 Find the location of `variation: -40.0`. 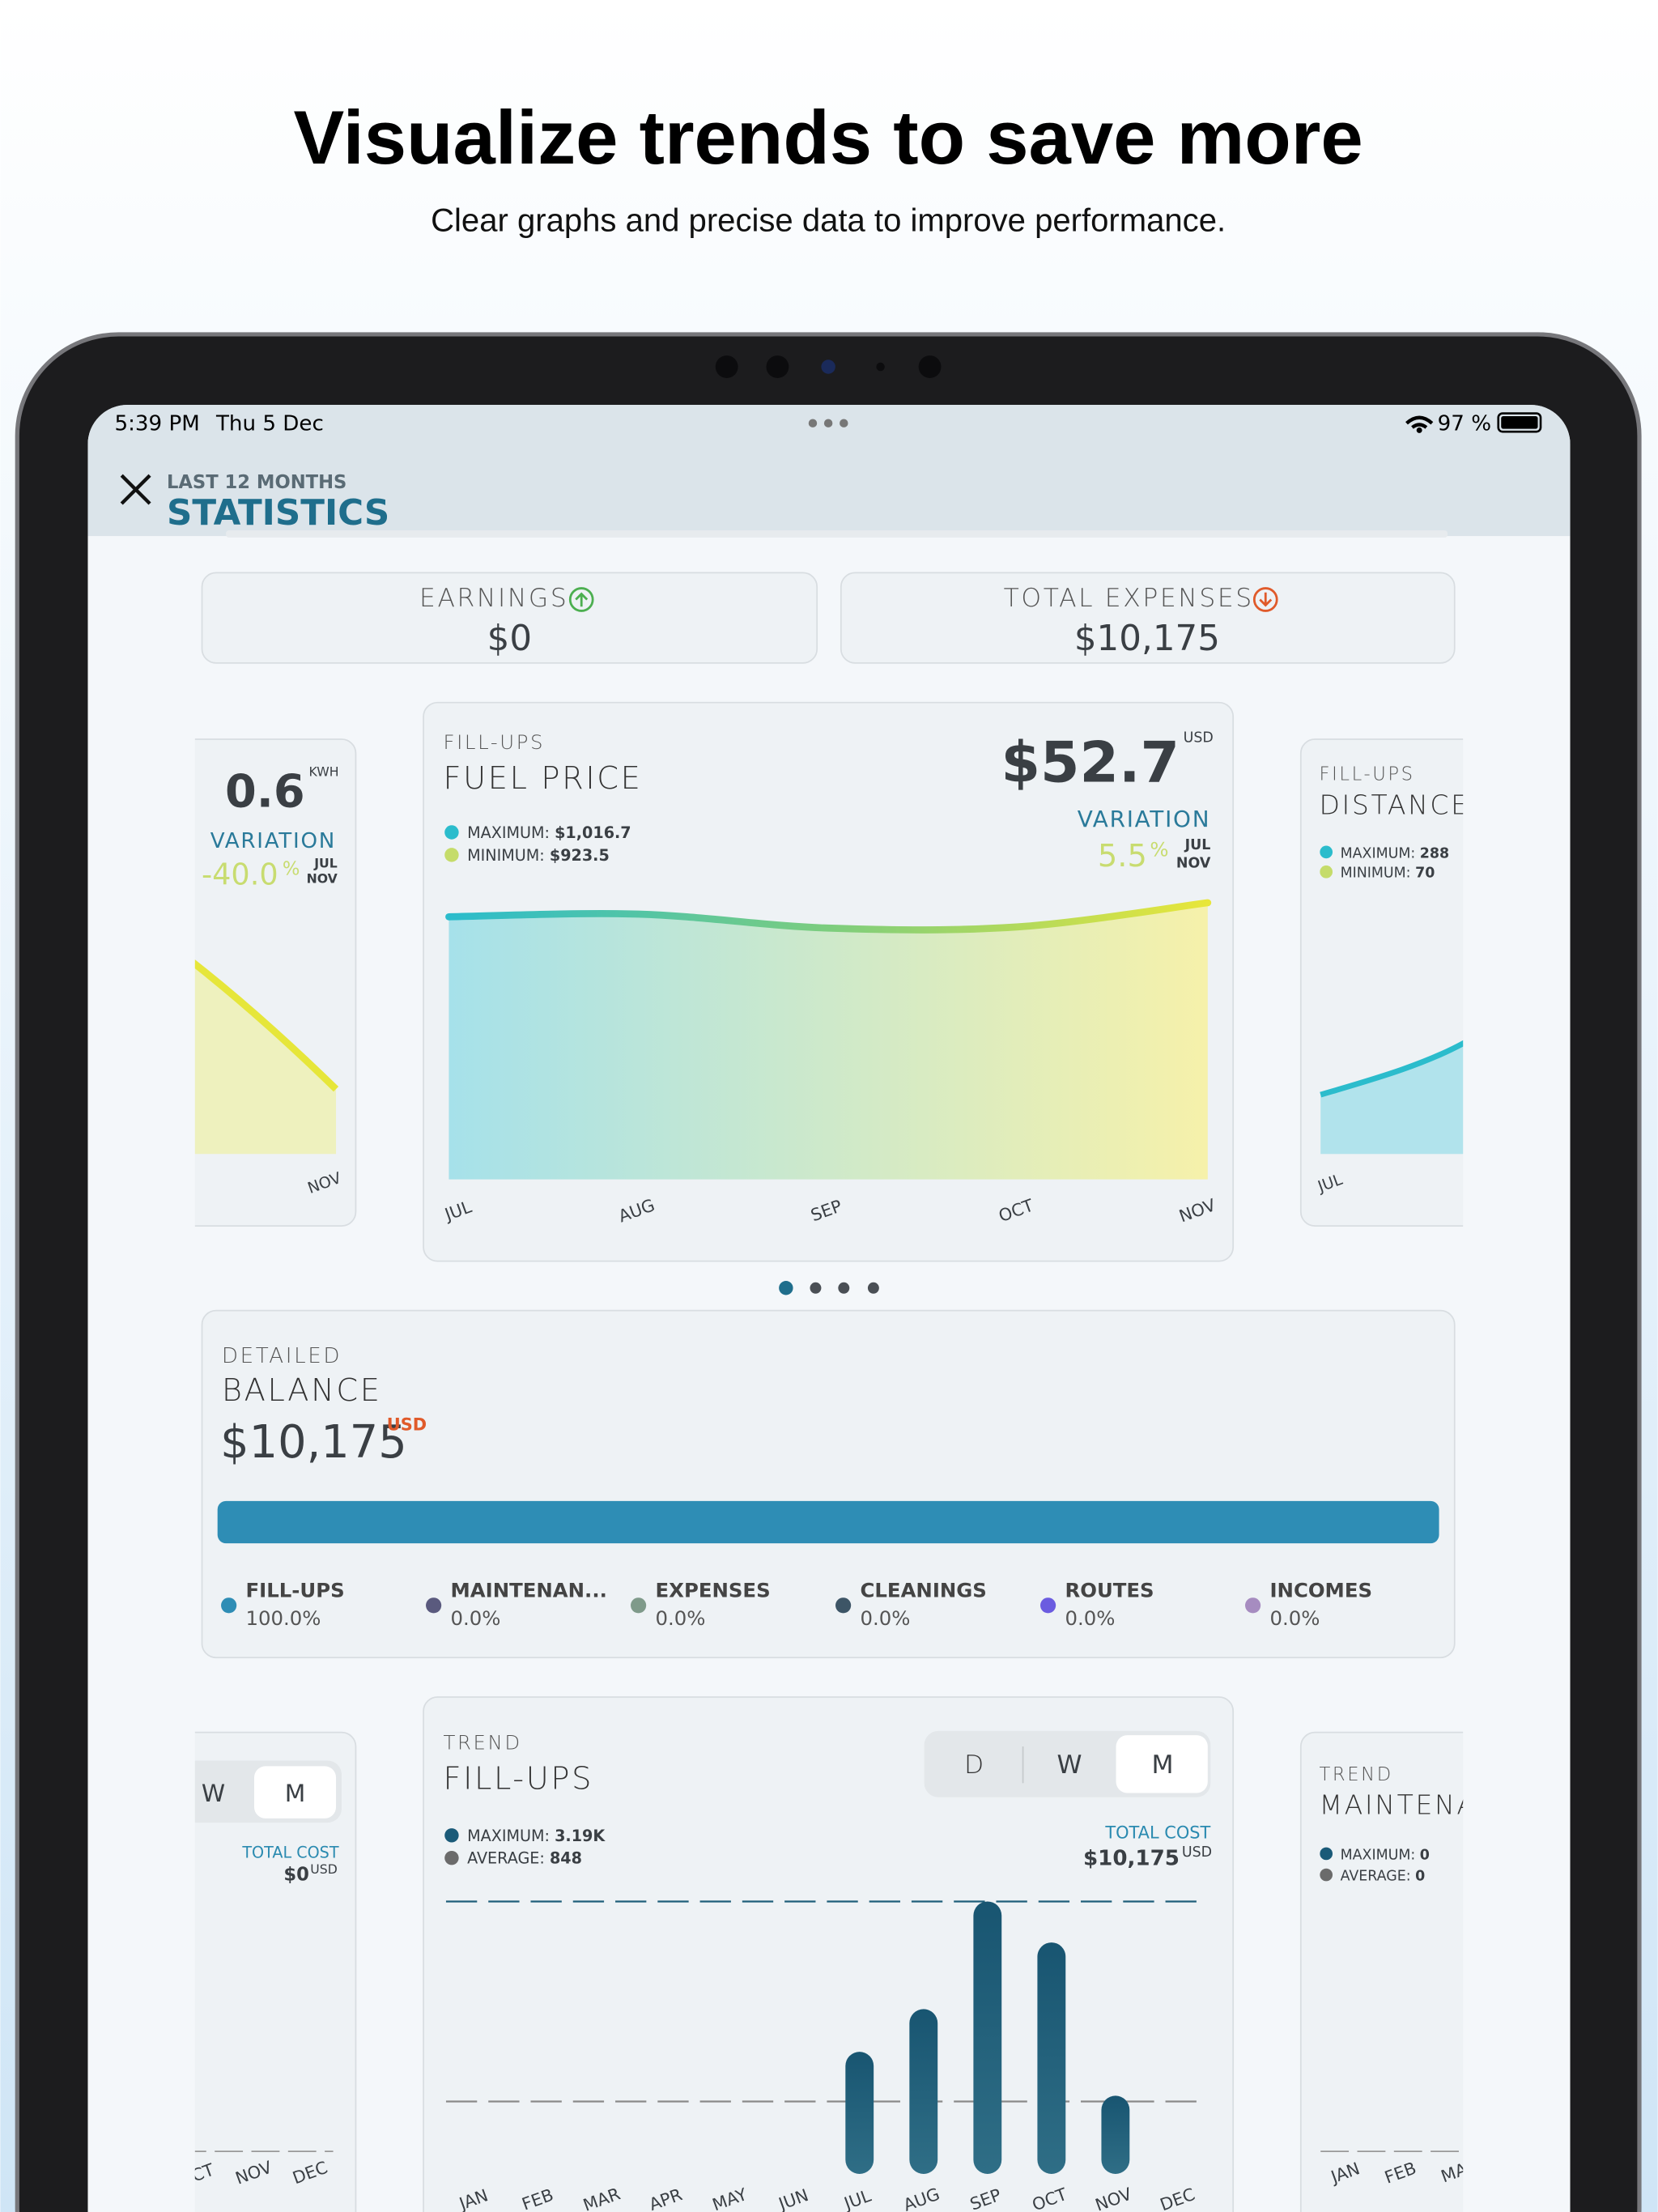

variation: -40.0 is located at coordinates (240, 874).